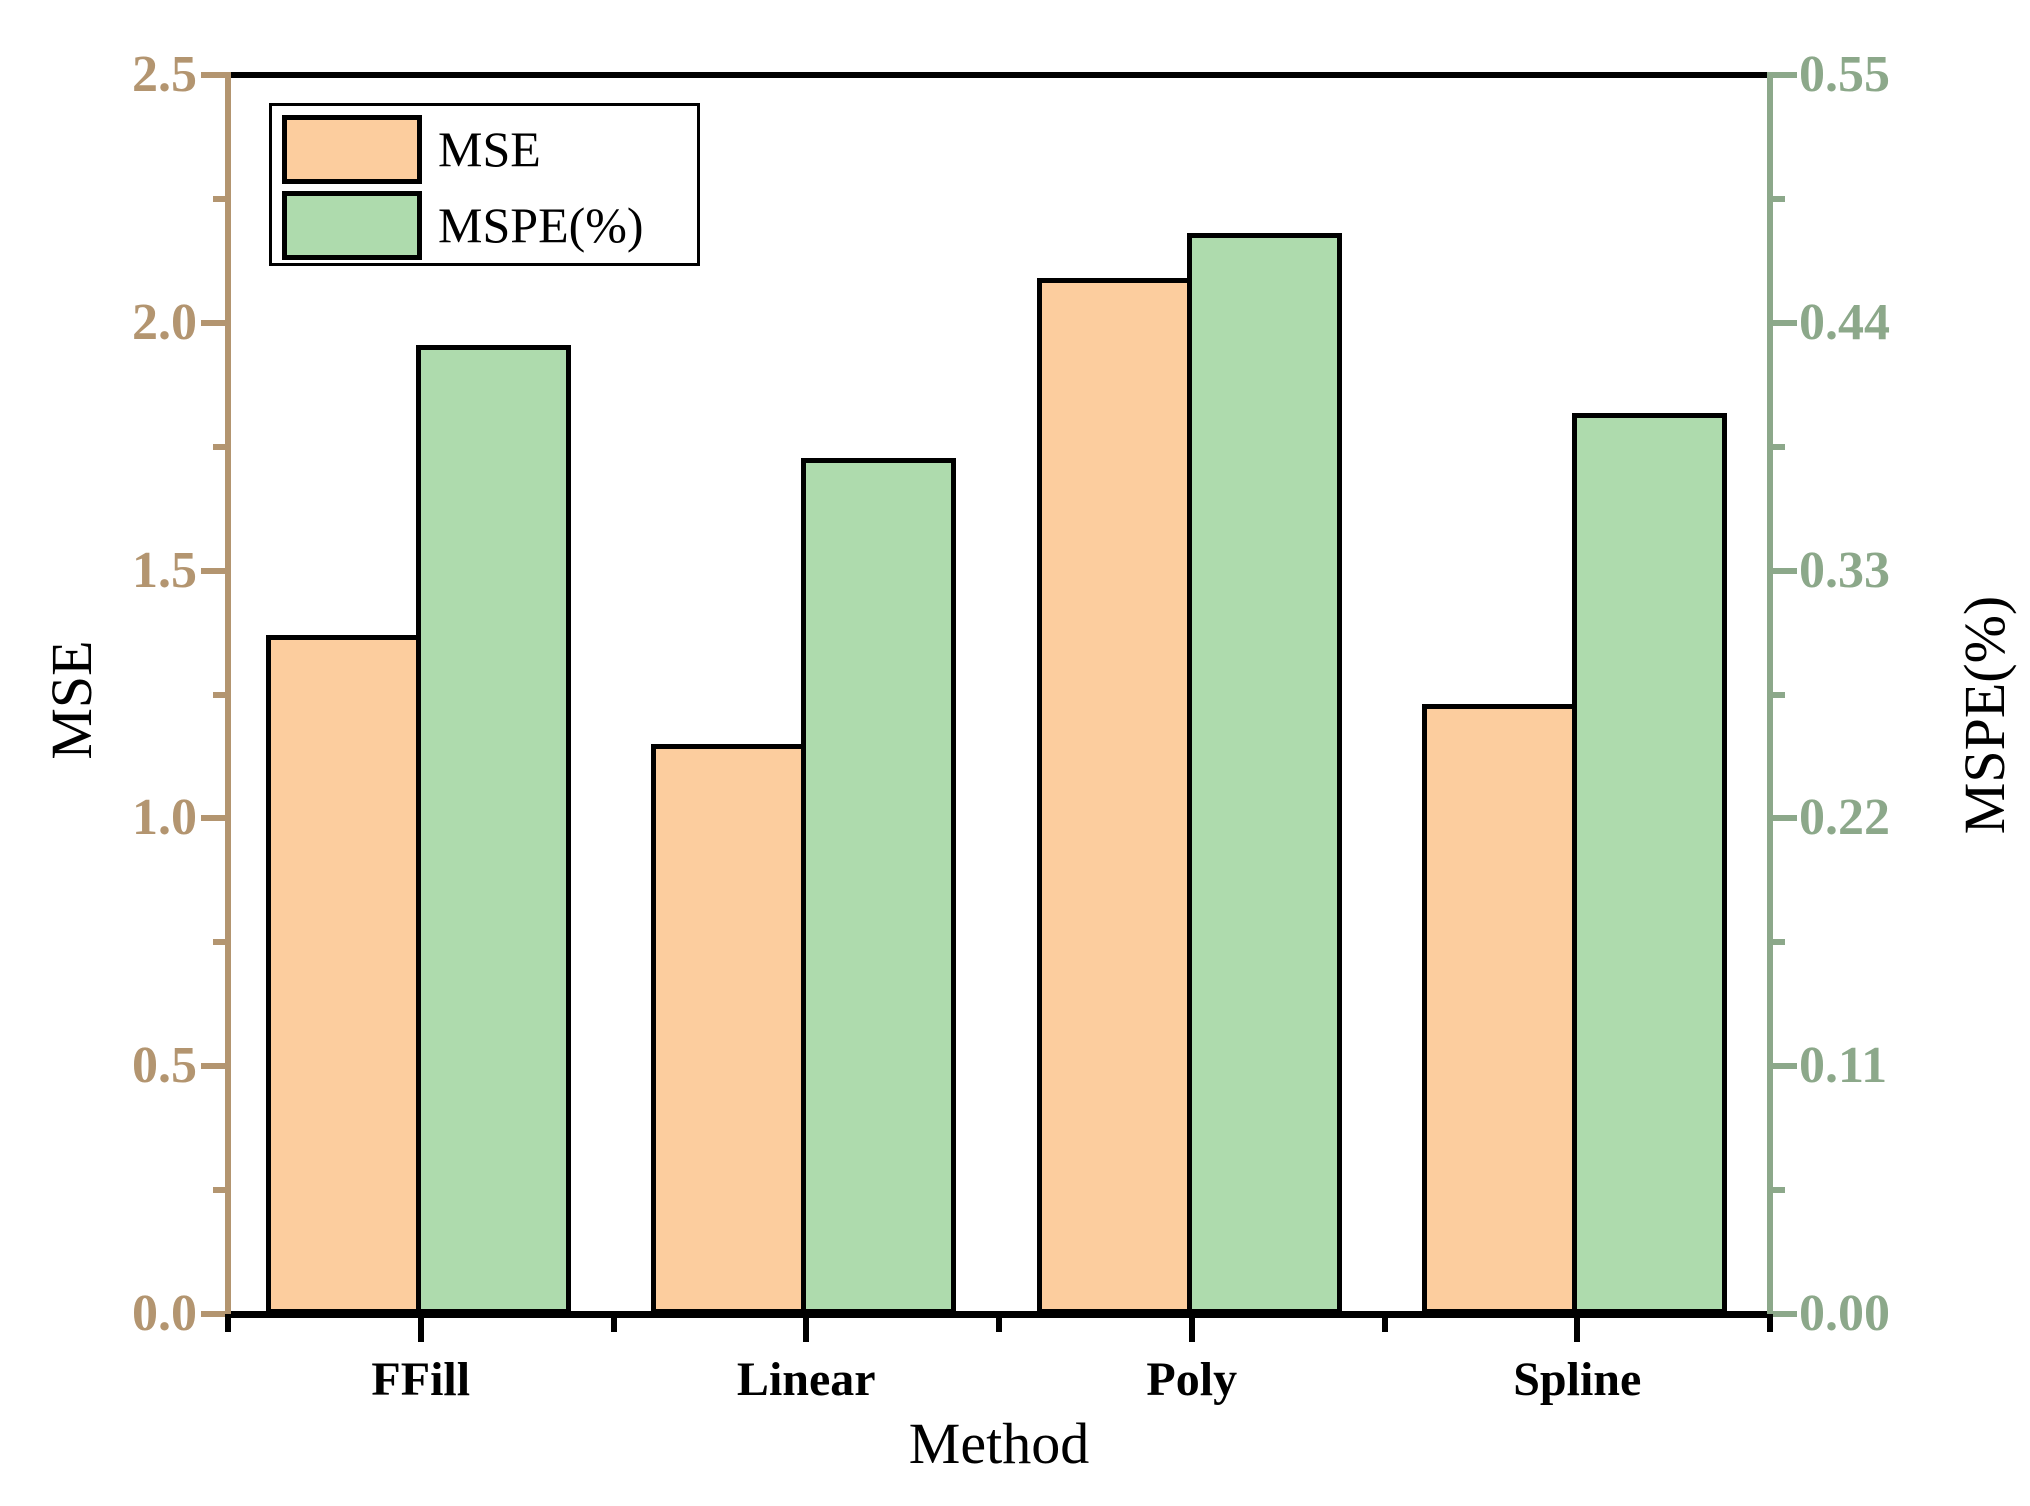 The width and height of the screenshot is (2030, 1506). What do you see at coordinates (421, 1379) in the screenshot?
I see `x-category-label-ffill: FFill` at bounding box center [421, 1379].